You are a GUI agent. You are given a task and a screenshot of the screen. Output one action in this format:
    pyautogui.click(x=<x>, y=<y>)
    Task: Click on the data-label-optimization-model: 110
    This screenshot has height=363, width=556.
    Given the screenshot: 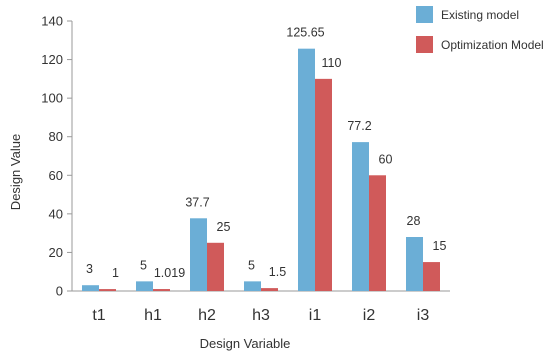 What is the action you would take?
    pyautogui.click(x=332, y=63)
    